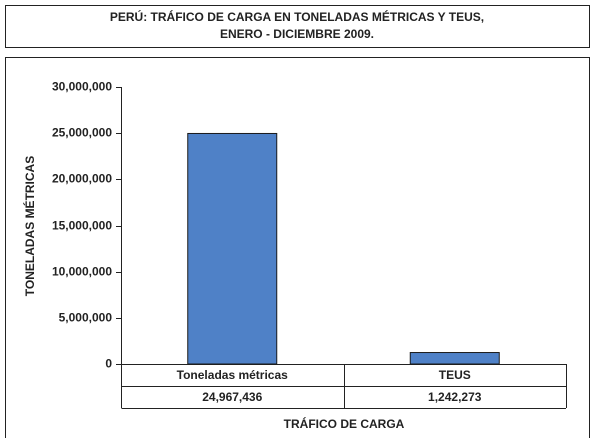 The width and height of the screenshot is (595, 438). What do you see at coordinates (82, 272) in the screenshot?
I see `y-tick-label: 10,000,000` at bounding box center [82, 272].